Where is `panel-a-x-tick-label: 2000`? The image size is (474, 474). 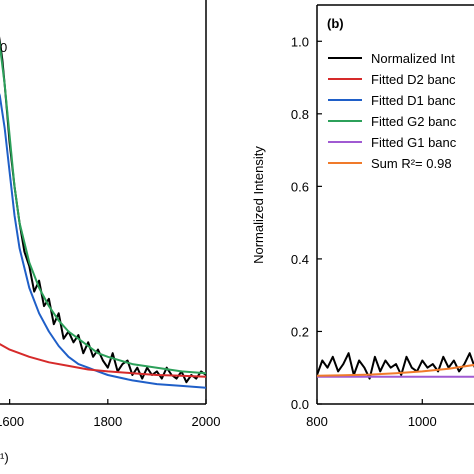
panel-a-x-tick-label: 2000 is located at coordinates (206, 421).